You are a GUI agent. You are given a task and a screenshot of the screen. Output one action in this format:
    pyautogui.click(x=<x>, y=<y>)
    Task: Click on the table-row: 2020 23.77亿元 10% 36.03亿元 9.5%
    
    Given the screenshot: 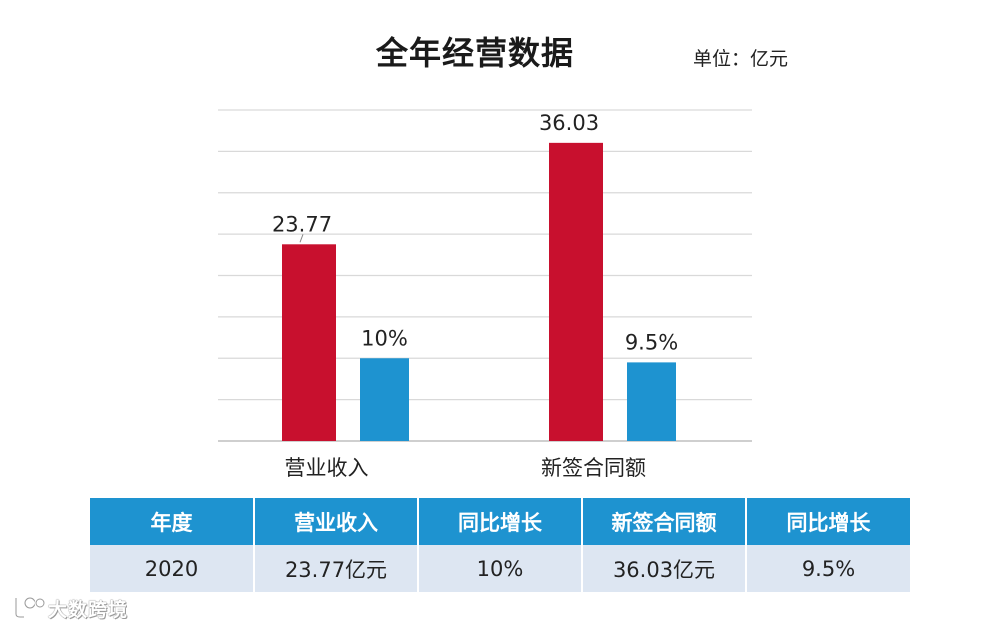 What is the action you would take?
    pyautogui.click(x=500, y=568)
    